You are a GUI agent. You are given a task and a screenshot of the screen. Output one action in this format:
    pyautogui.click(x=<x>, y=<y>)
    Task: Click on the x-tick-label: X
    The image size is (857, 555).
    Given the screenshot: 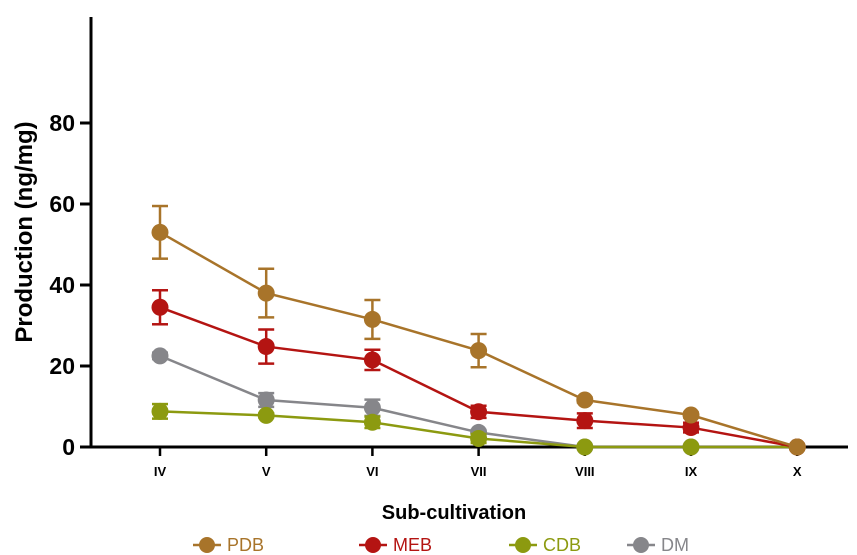 What is the action you would take?
    pyautogui.click(x=797, y=471)
    